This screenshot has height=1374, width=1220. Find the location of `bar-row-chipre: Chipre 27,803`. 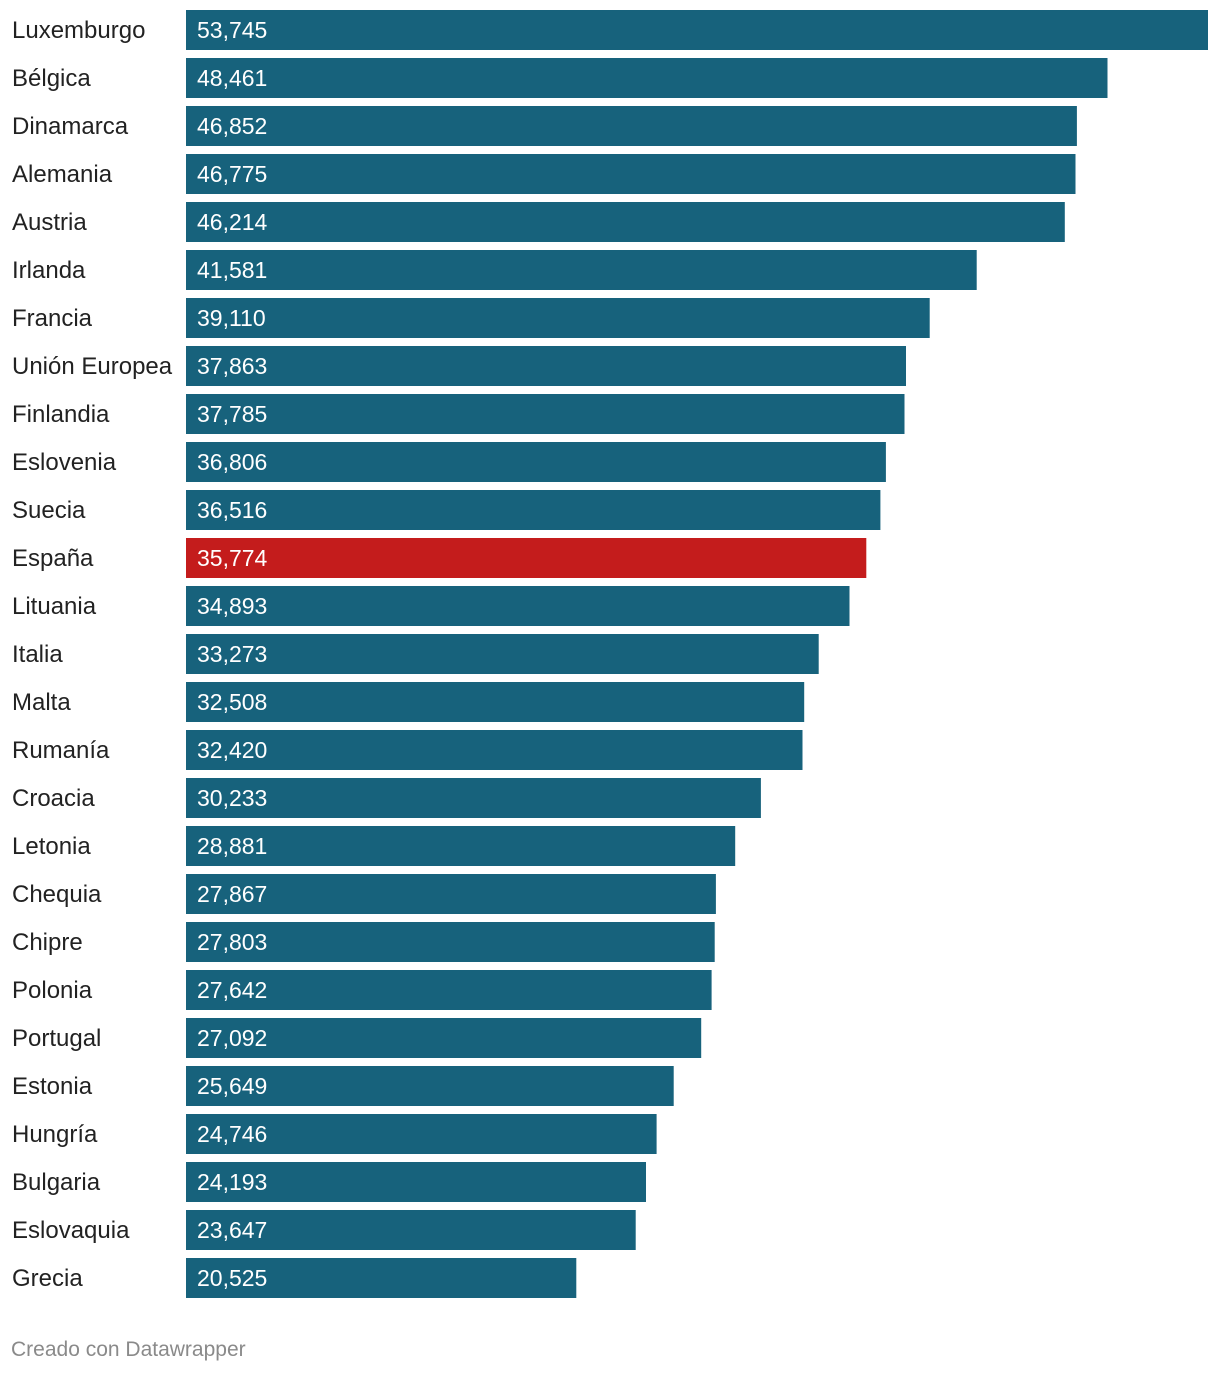

bar-row-chipre: Chipre 27,803 is located at coordinates (363, 942).